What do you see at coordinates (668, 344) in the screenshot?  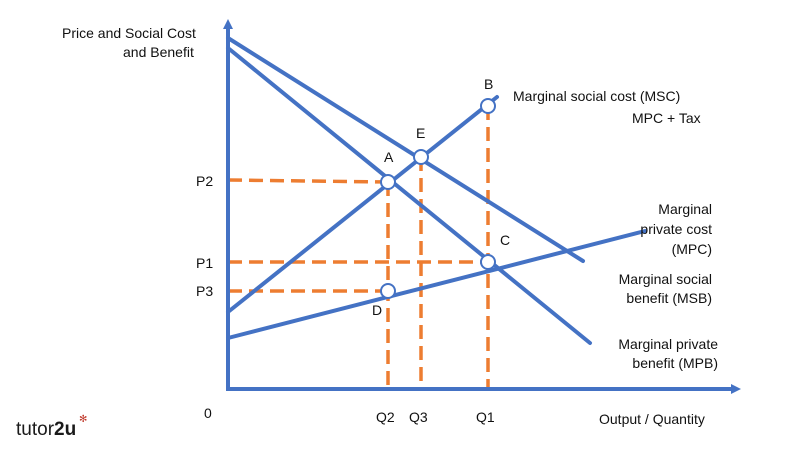 I see `mpb-label-line1: Marginal private` at bounding box center [668, 344].